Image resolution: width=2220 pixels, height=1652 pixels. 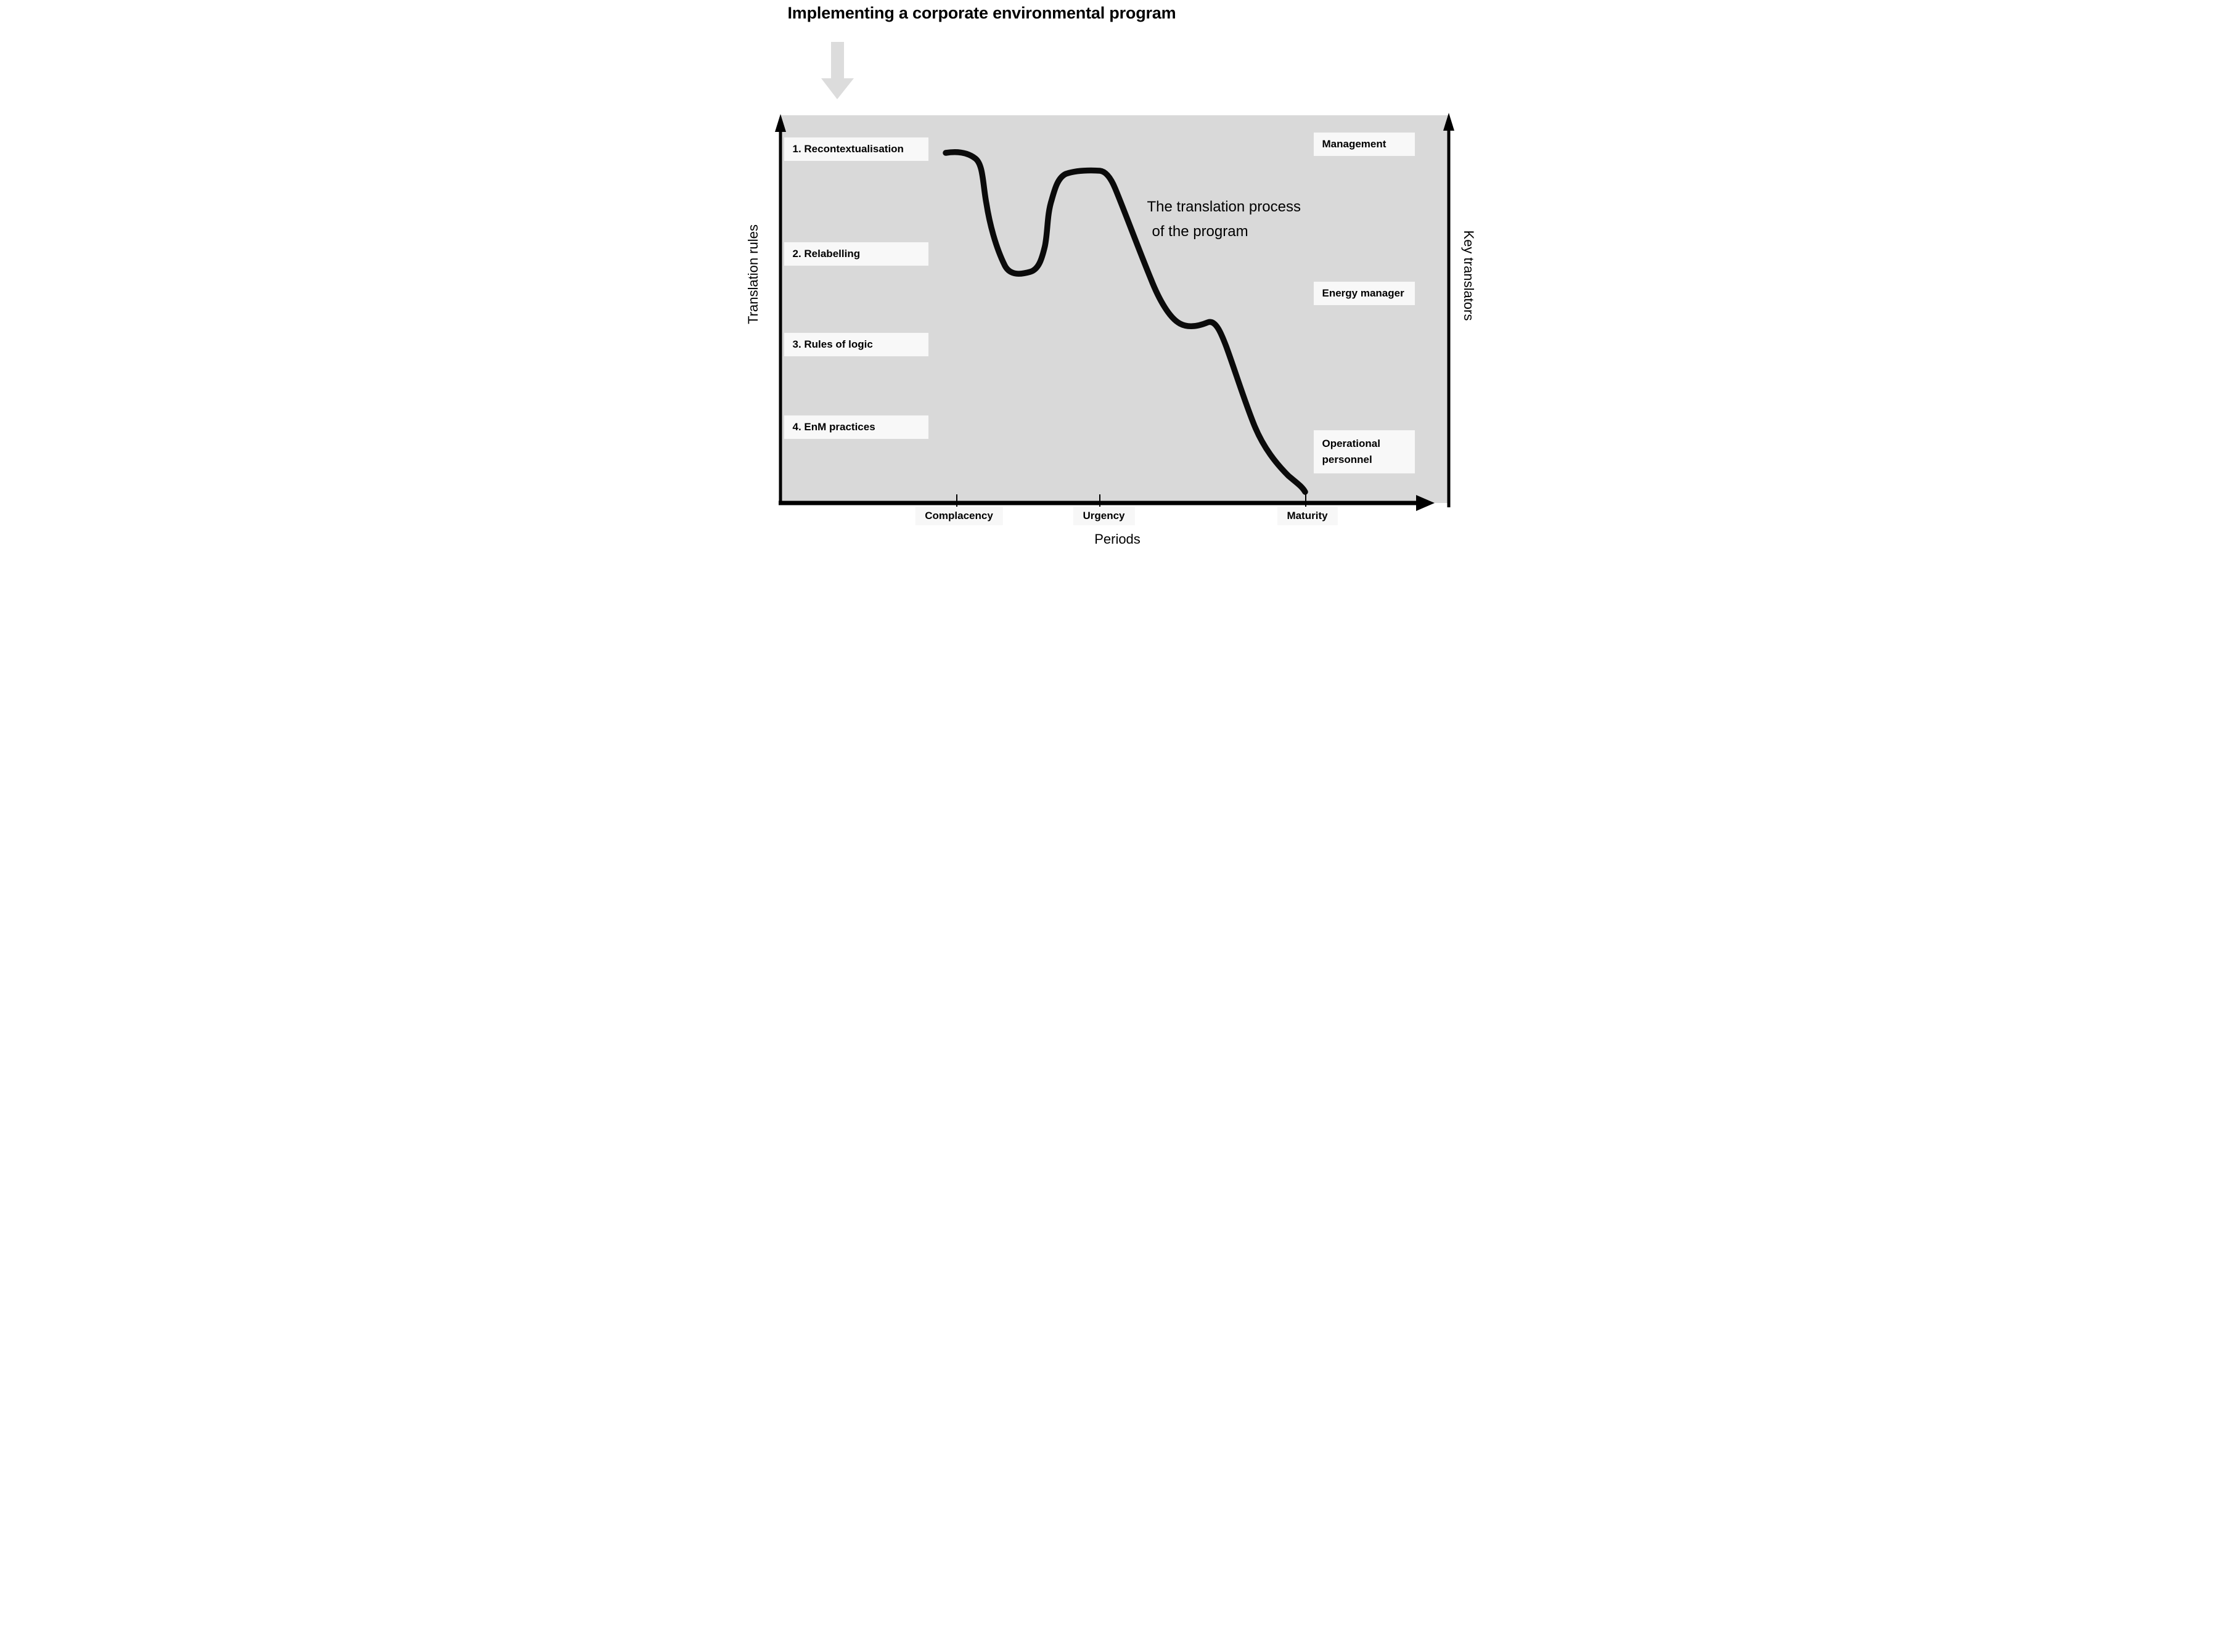 I want to click on curve-annotation-line2: of the program, so click(x=1200, y=231).